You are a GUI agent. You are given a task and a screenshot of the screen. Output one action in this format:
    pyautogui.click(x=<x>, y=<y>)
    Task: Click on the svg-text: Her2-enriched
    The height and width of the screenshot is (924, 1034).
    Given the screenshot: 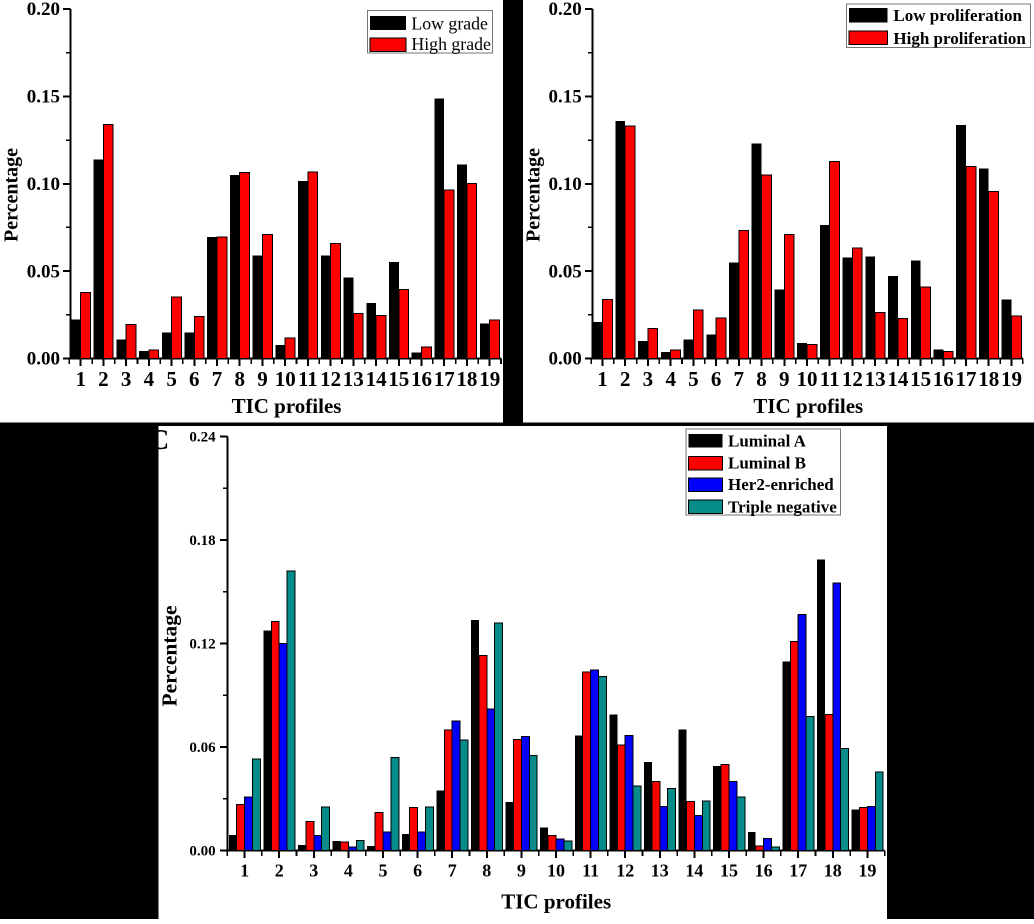 What is the action you would take?
    pyautogui.click(x=781, y=484)
    